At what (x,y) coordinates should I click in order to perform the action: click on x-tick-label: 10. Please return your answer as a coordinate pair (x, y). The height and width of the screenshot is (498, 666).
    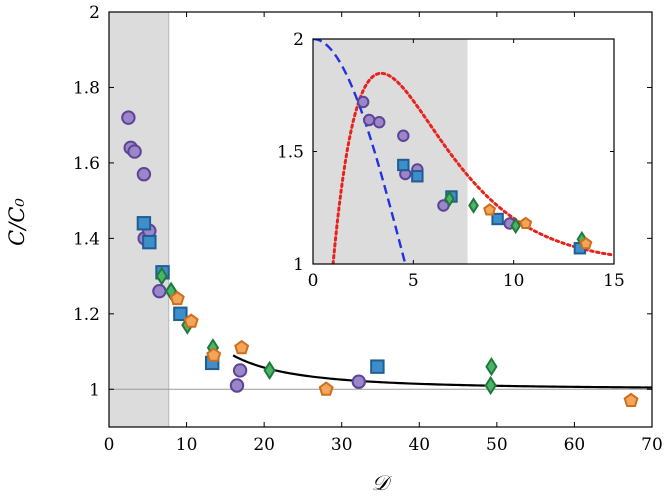
    Looking at the image, I should click on (187, 445).